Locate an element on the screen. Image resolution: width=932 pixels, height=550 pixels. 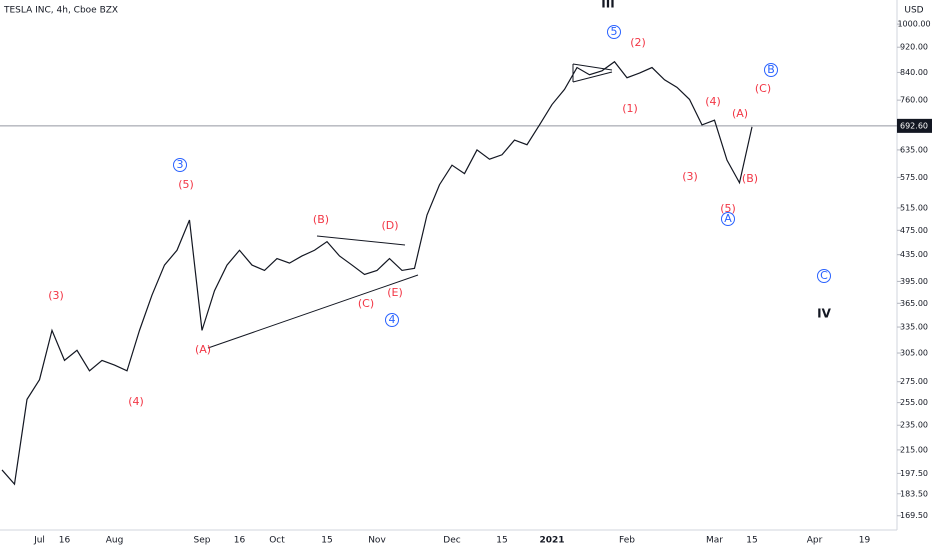
x-tick-label: Apr is located at coordinates (815, 541).